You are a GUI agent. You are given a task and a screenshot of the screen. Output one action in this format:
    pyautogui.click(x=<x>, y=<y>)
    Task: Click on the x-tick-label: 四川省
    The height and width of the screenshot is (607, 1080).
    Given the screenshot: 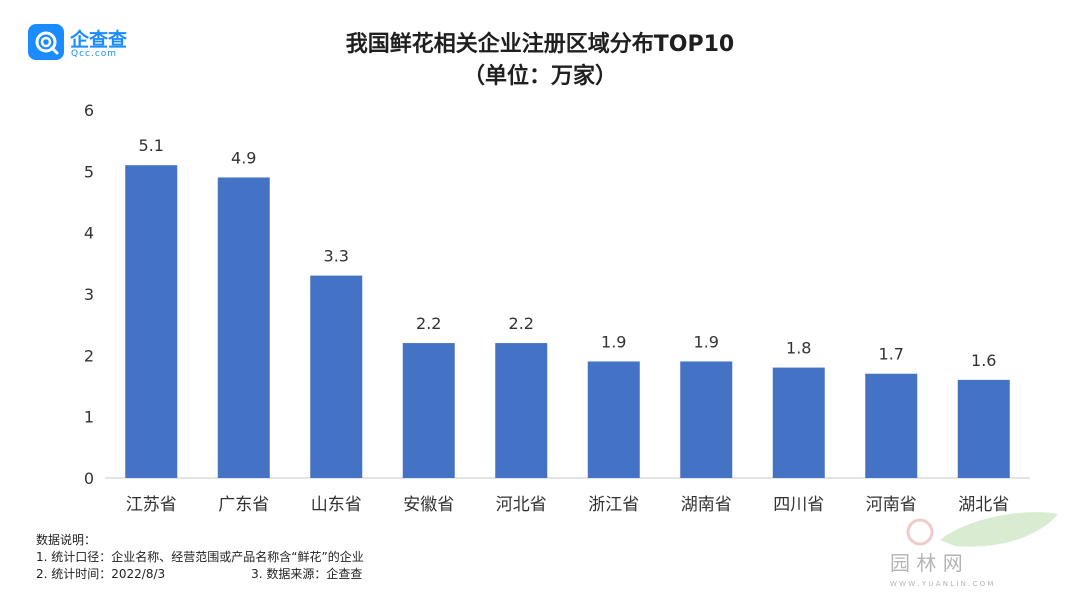 What is the action you would take?
    pyautogui.click(x=798, y=505)
    